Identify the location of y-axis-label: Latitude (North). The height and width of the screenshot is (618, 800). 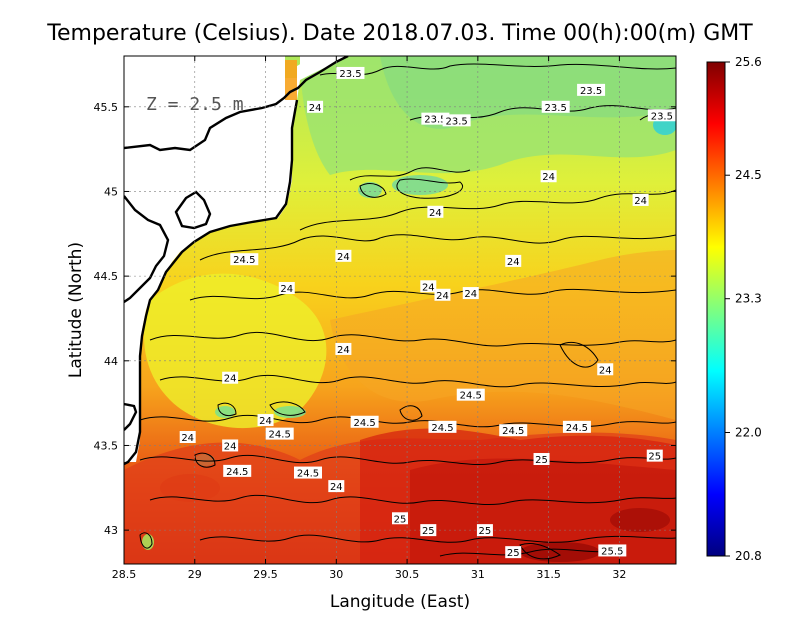
(76, 310).